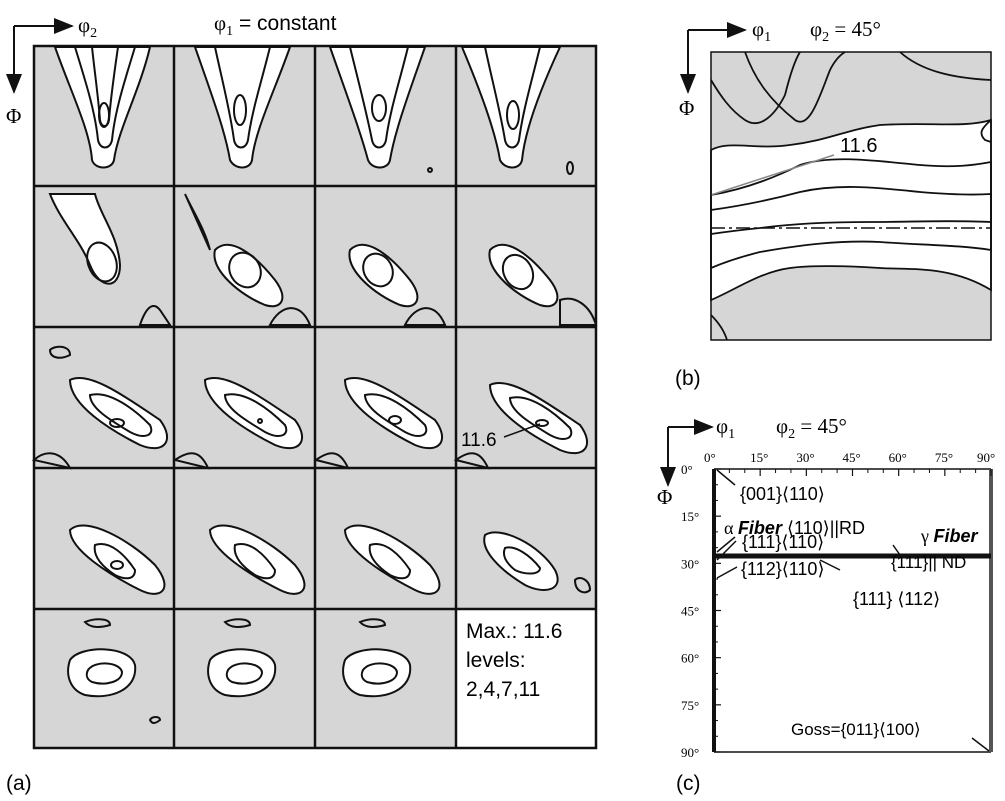 The width and height of the screenshot is (1005, 801). I want to click on b-phi1-axis-label: φ1, so click(761, 31).